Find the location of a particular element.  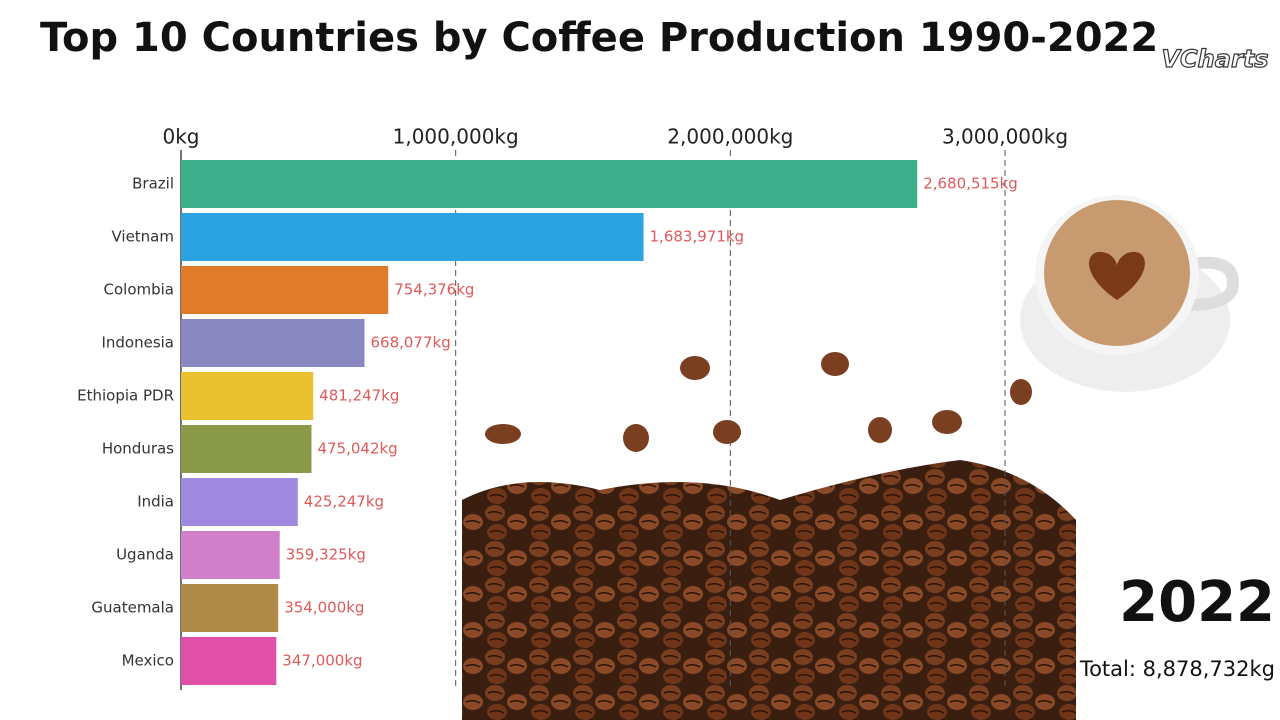

x-tick-label: 2,000,000kg is located at coordinates (730, 137).